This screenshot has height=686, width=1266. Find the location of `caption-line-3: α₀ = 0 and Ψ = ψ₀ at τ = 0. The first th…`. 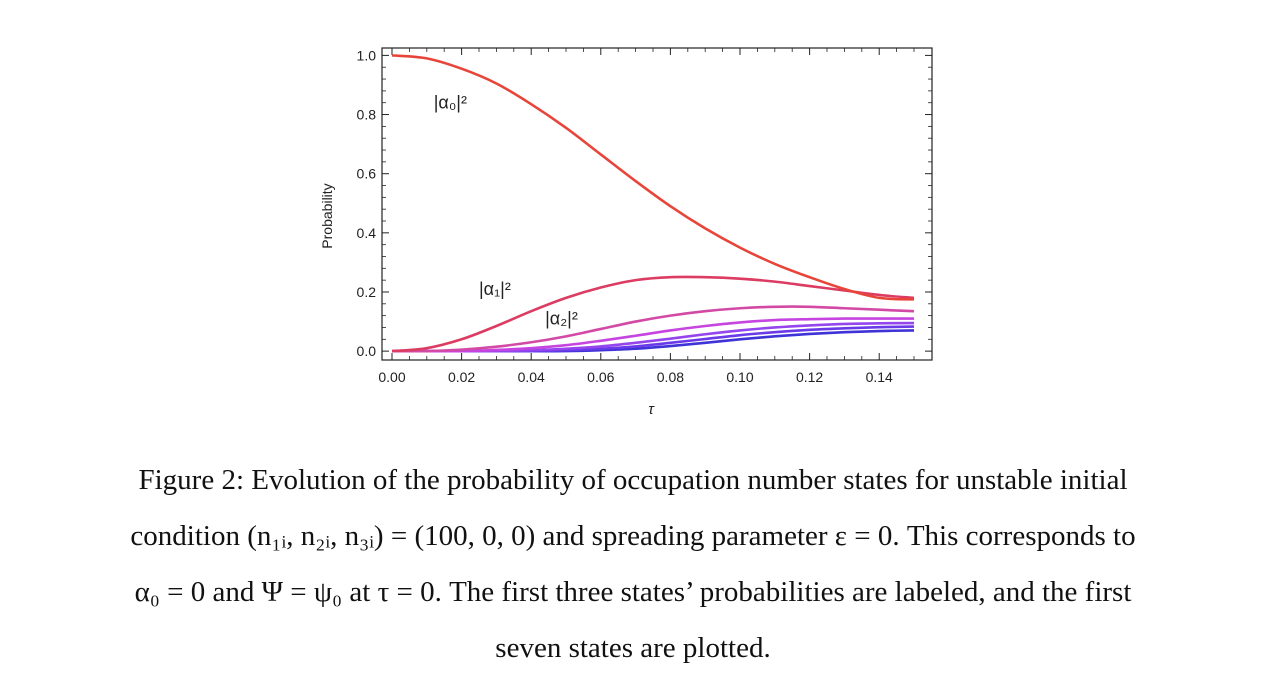

caption-line-3: α₀ = 0 and Ψ = ψ₀ at τ = 0. The first th… is located at coordinates (633, 592).